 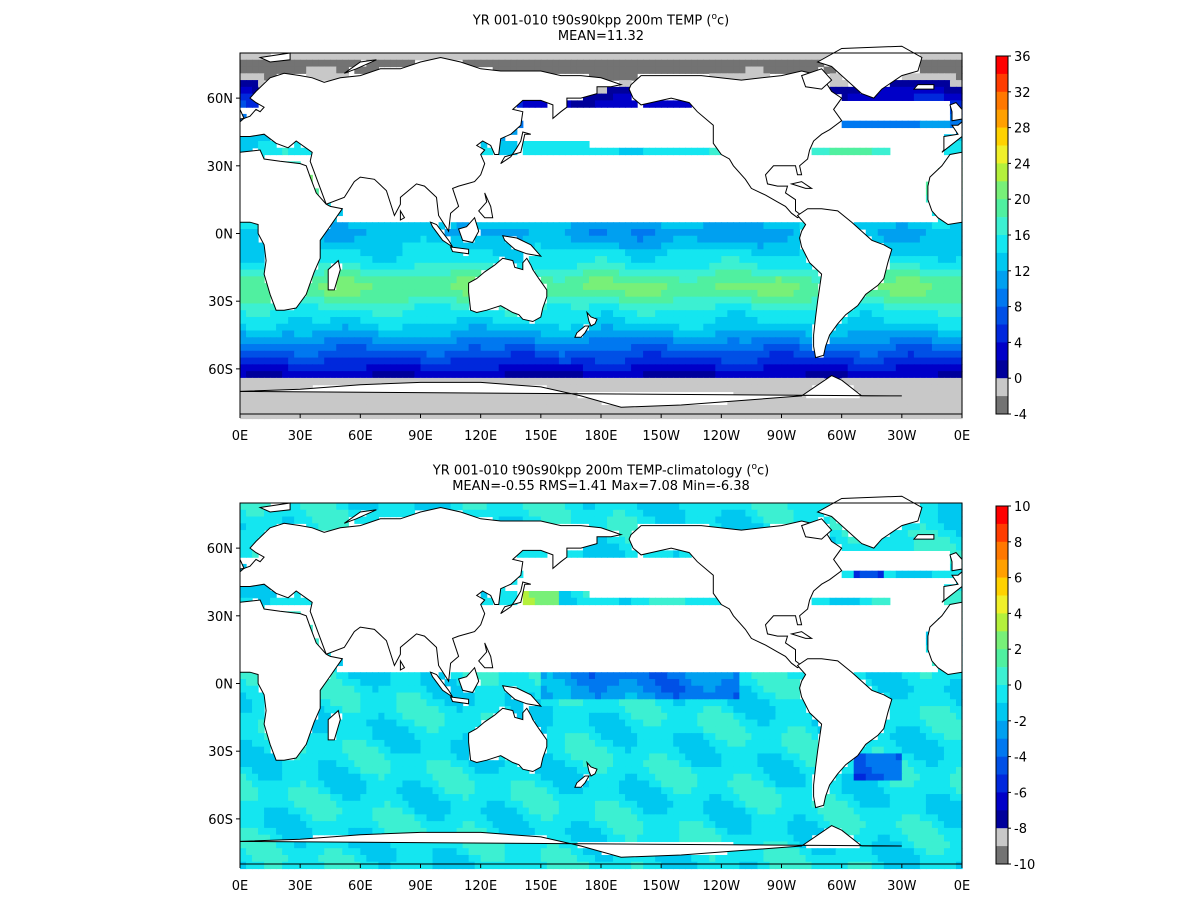 I want to click on colorbar-tick-label: -4, so click(x=1020, y=415).